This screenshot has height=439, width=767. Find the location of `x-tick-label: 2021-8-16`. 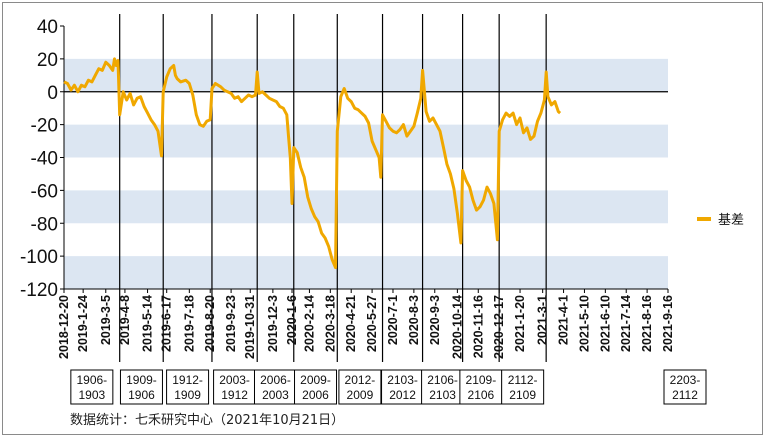

x-tick-label: 2021-8-16 is located at coordinates (647, 323).